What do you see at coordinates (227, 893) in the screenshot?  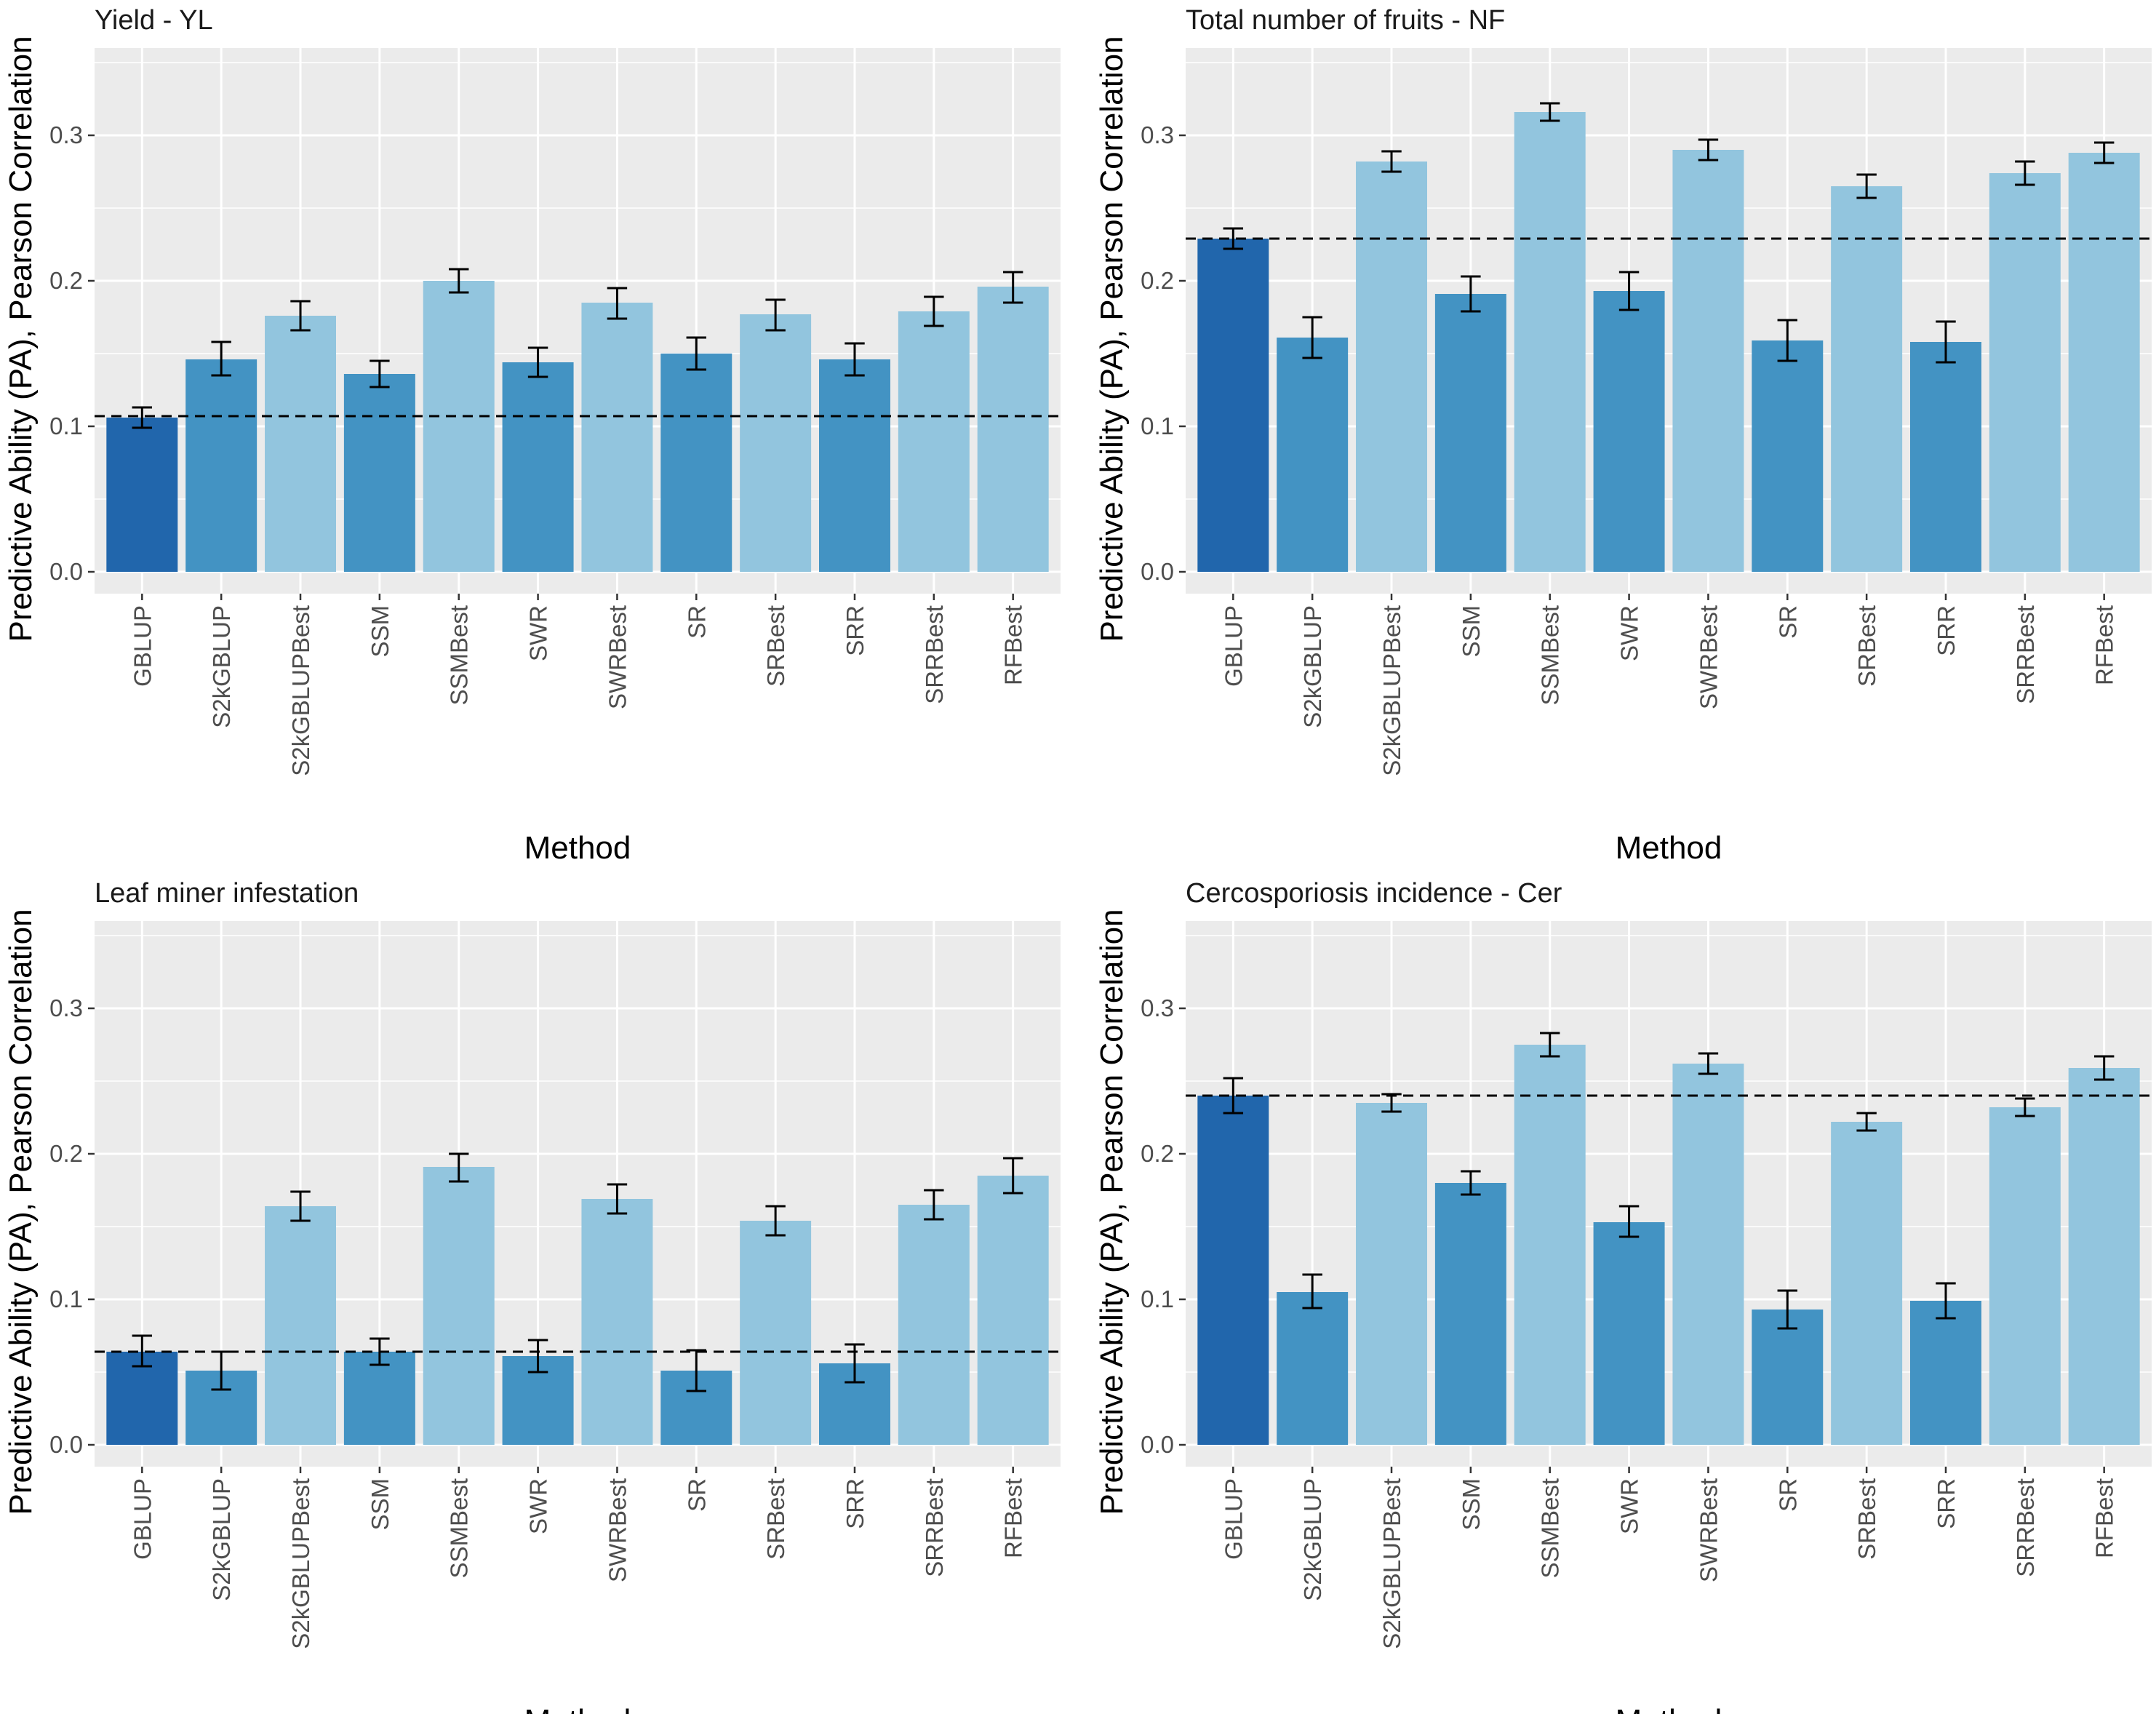 I see `panel-title: Leaf miner infestation` at bounding box center [227, 893].